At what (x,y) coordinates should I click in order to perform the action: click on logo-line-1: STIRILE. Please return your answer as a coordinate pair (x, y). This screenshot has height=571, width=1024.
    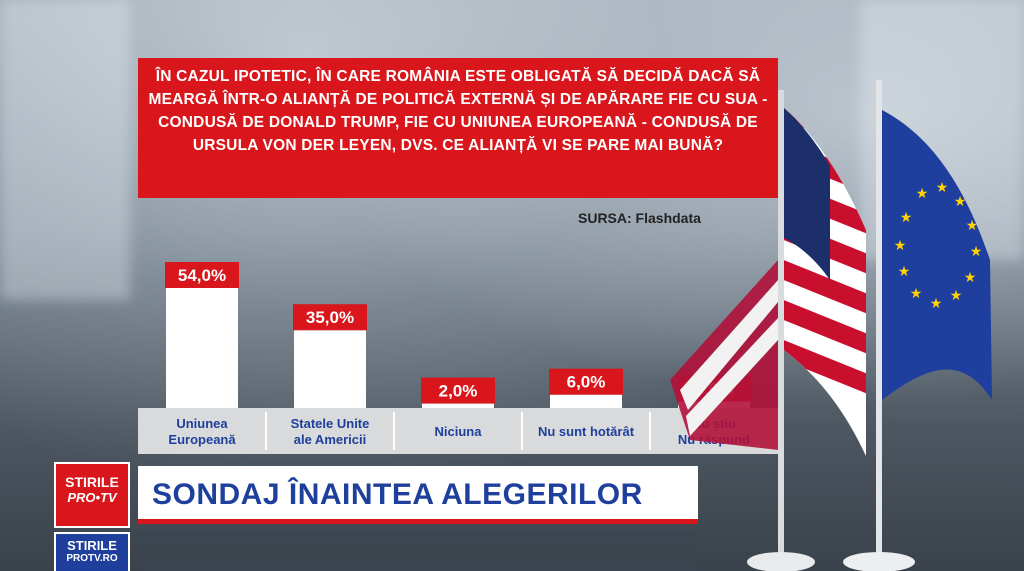
    Looking at the image, I should click on (92, 482).